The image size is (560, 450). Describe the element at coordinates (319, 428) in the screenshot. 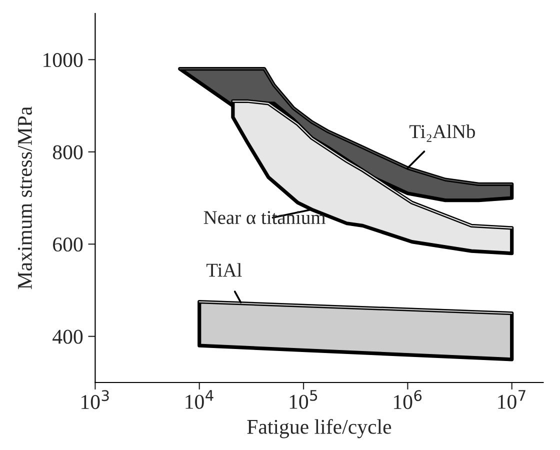

I see `x-axis-title: Fatigue life/cycle` at that location.